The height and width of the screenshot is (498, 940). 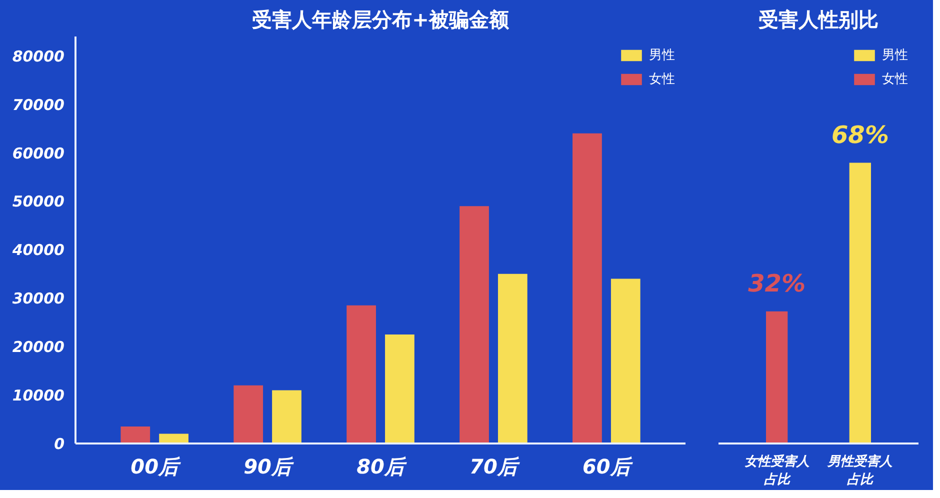 What do you see at coordinates (38, 299) in the screenshot?
I see `y-tick-label: 30000` at bounding box center [38, 299].